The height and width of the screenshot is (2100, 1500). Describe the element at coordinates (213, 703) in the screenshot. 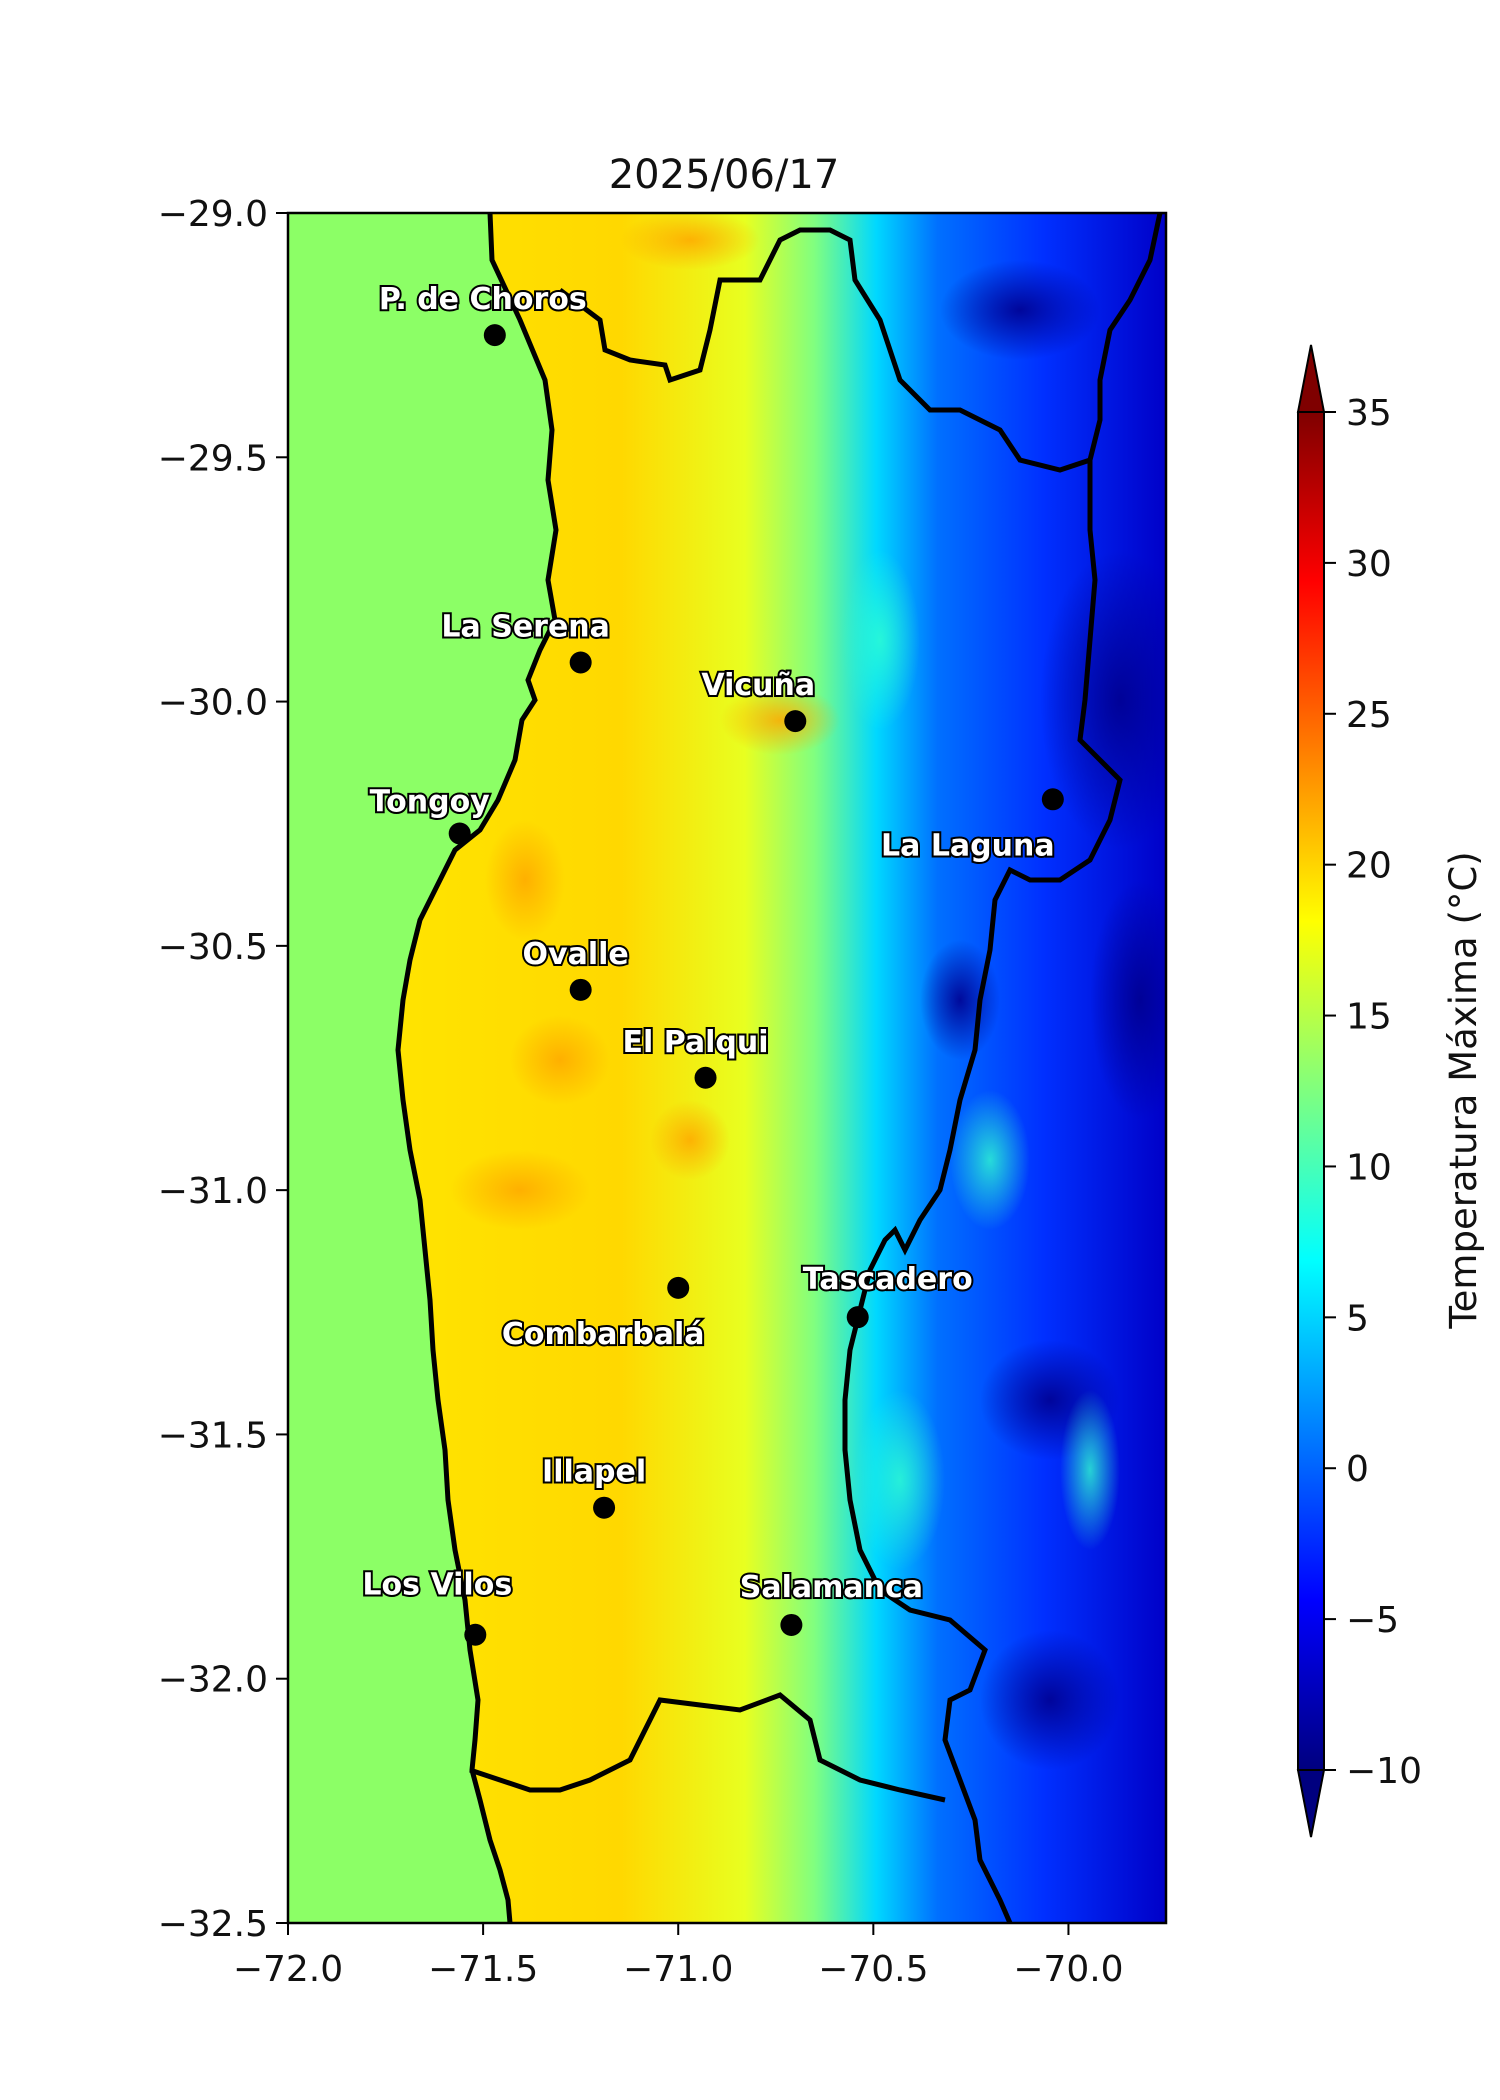

I see `y-tick-label: −30.0` at that location.